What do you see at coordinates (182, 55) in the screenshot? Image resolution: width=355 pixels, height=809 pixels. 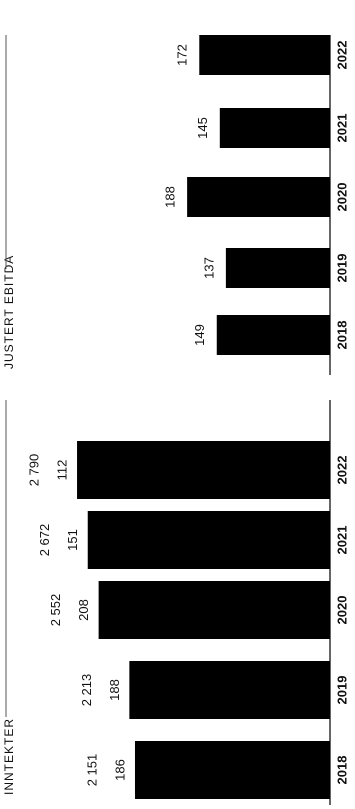 I see `value-label: 172` at bounding box center [182, 55].